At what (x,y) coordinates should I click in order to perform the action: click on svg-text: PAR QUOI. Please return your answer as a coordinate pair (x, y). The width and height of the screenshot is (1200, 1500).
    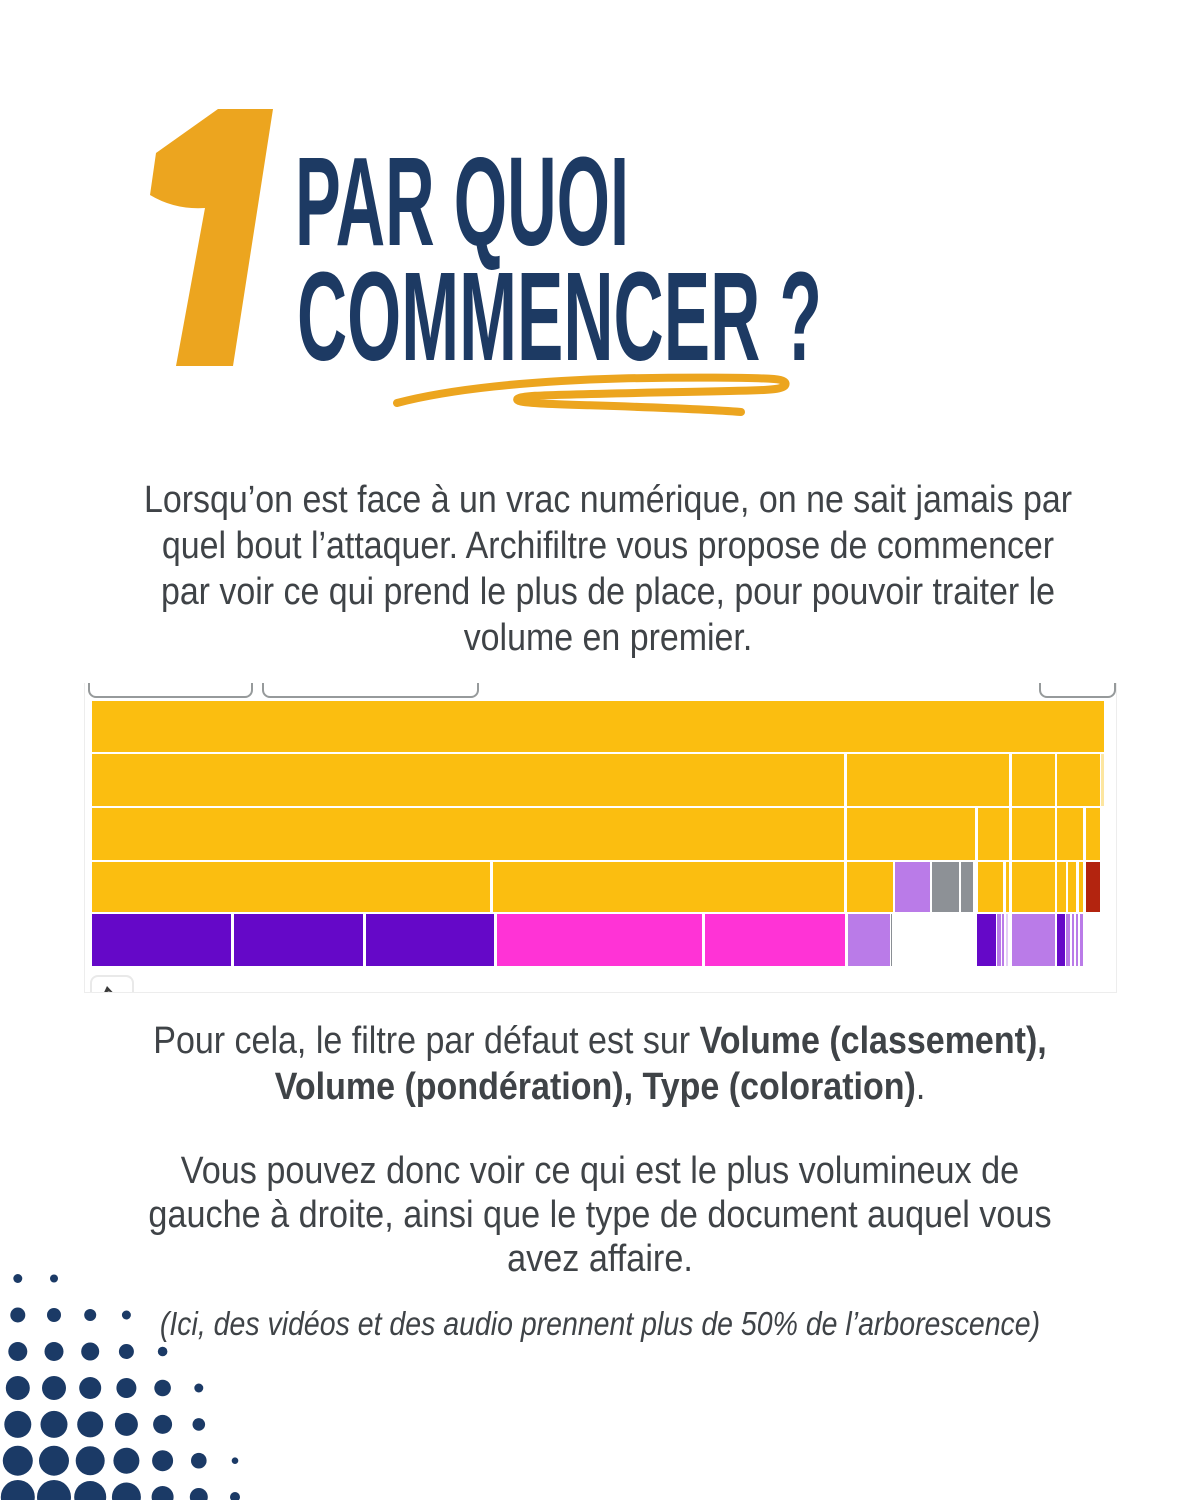
    Looking at the image, I should click on (462, 201).